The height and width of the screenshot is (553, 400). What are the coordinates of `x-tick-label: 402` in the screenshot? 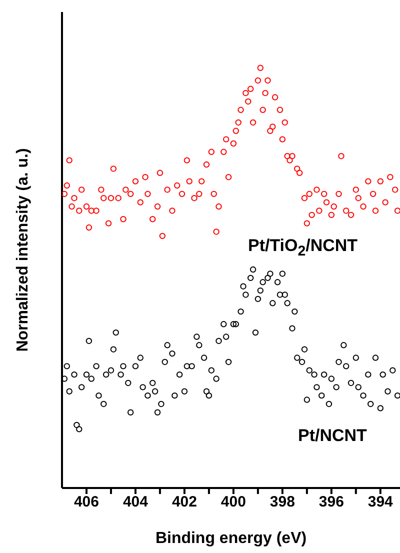 It's located at (184, 502).